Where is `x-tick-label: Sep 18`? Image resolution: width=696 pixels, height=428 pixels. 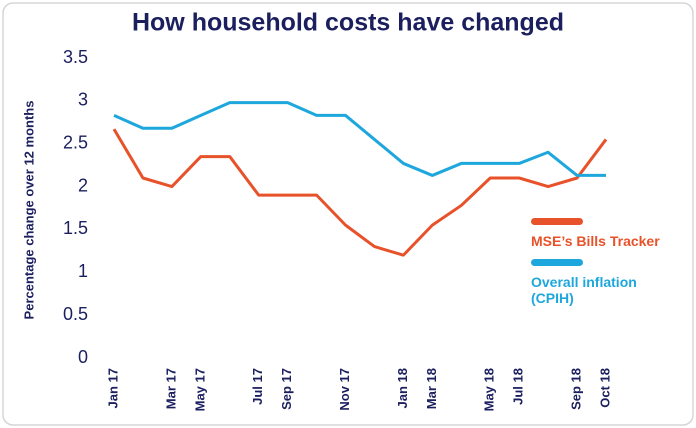 x-tick-label: Sep 18 is located at coordinates (575, 389).